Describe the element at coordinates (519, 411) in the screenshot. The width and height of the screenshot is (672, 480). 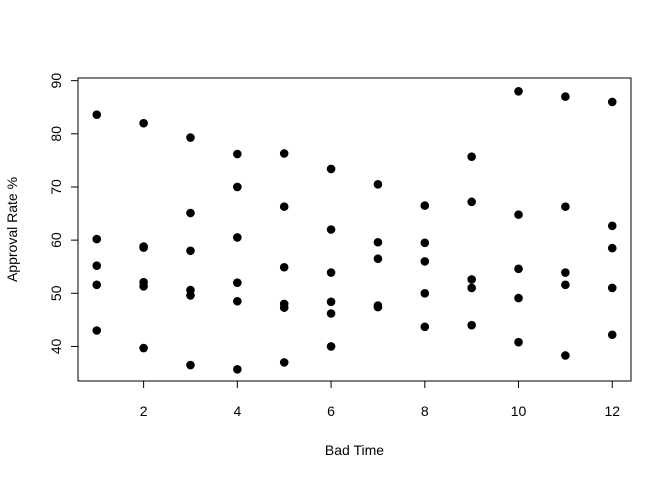
I see `x-tick-label: 10` at that location.